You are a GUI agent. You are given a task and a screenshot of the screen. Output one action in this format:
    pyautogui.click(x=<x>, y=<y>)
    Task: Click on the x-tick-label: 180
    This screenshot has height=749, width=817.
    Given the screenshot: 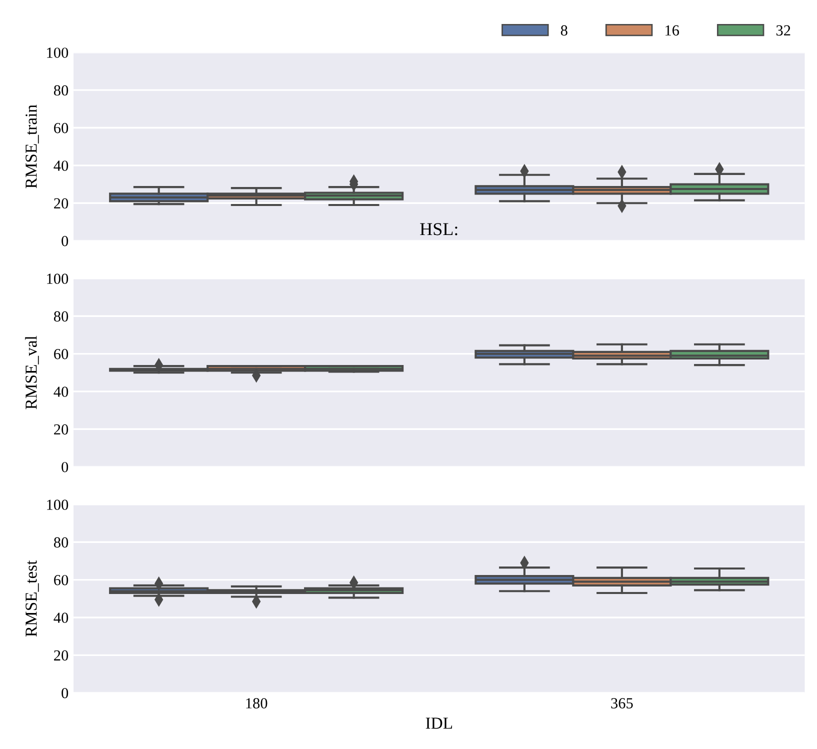 What is the action you would take?
    pyautogui.click(x=257, y=703)
    